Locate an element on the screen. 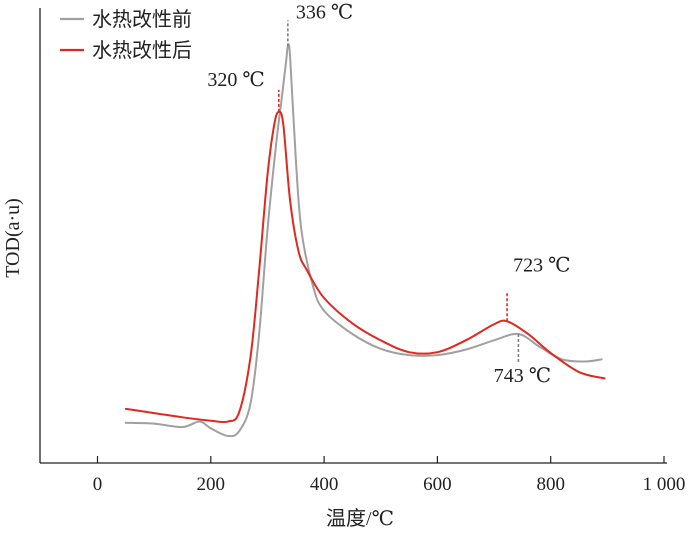 This screenshot has height=535, width=700. x-tick-label: 0 is located at coordinates (98, 484).